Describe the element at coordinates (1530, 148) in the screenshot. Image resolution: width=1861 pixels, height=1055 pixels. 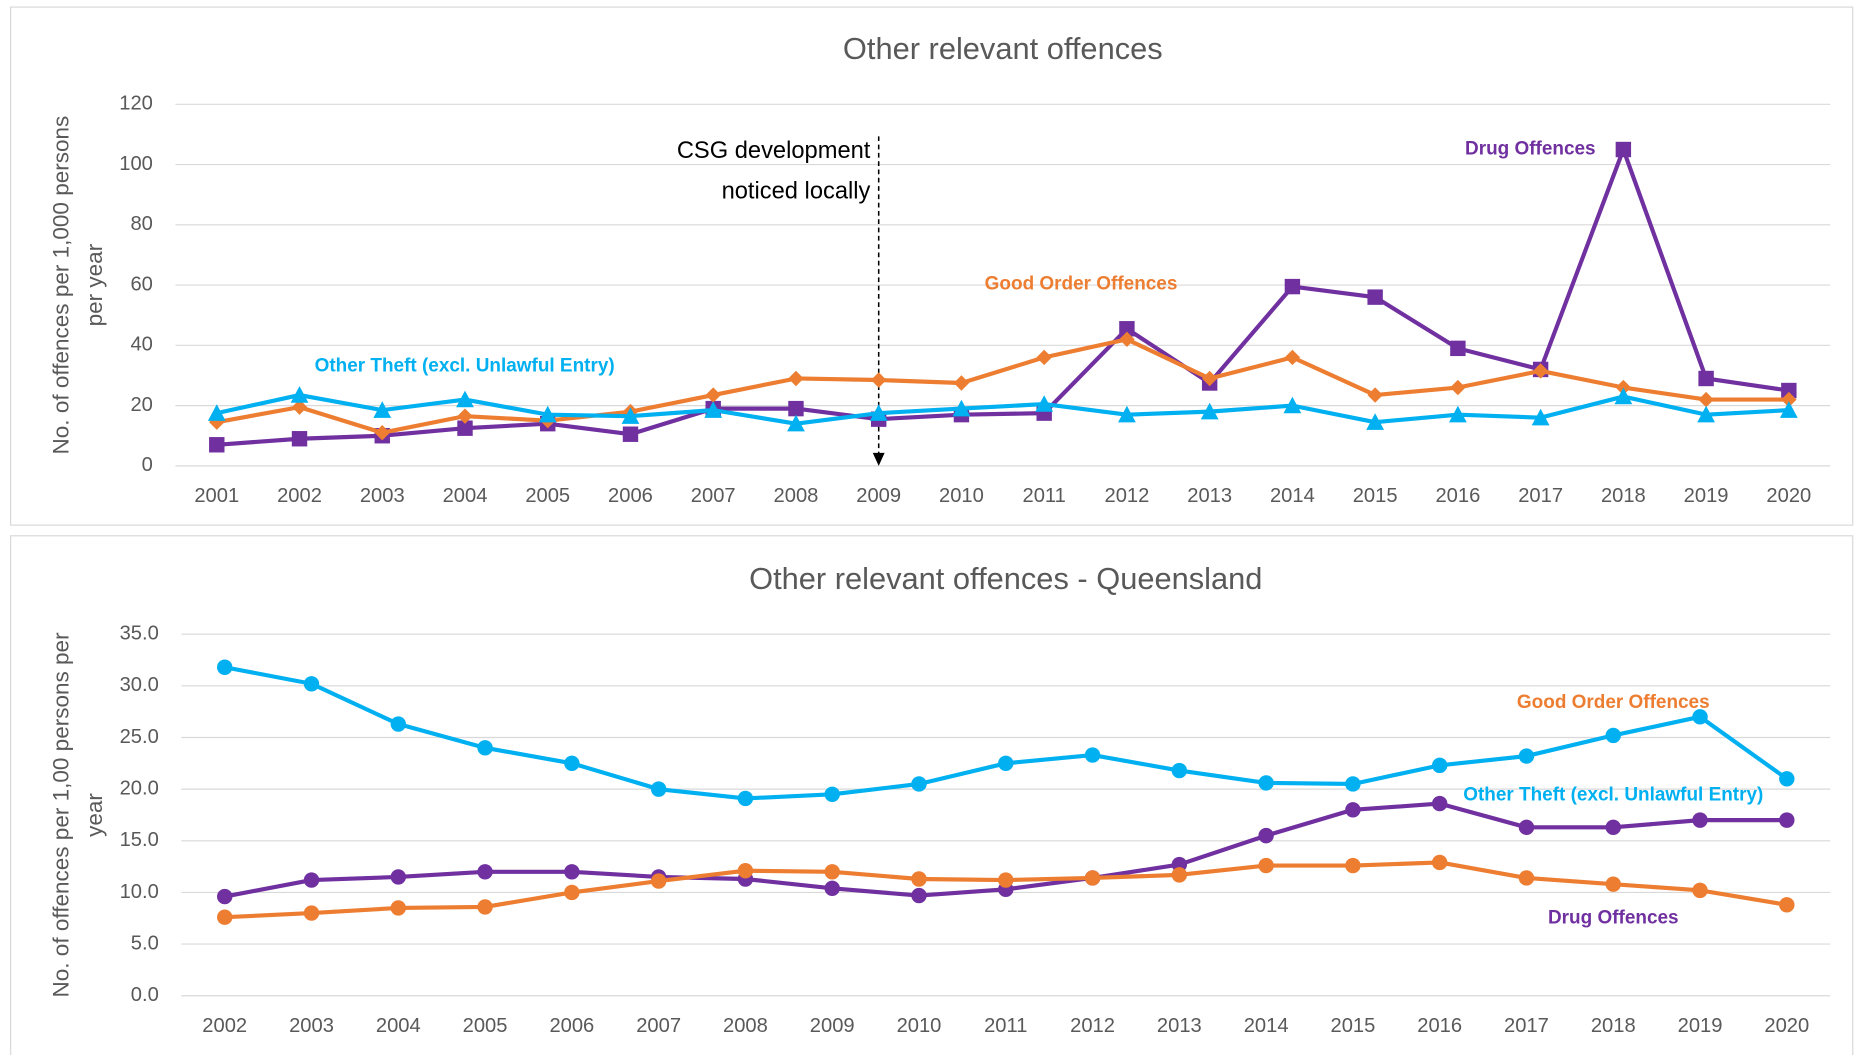
I see `series-label: Drug Offences` at that location.